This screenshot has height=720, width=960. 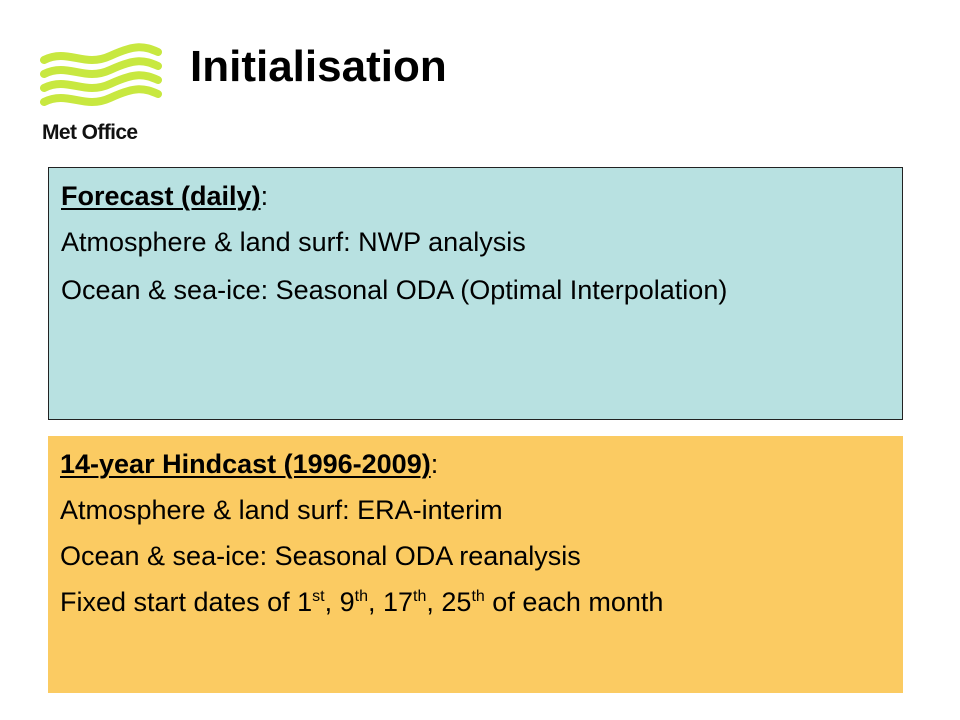 I want to click on hindcast-line-atmosphere: Atmosphere & land surf: ERA-interim, so click(x=281, y=510).